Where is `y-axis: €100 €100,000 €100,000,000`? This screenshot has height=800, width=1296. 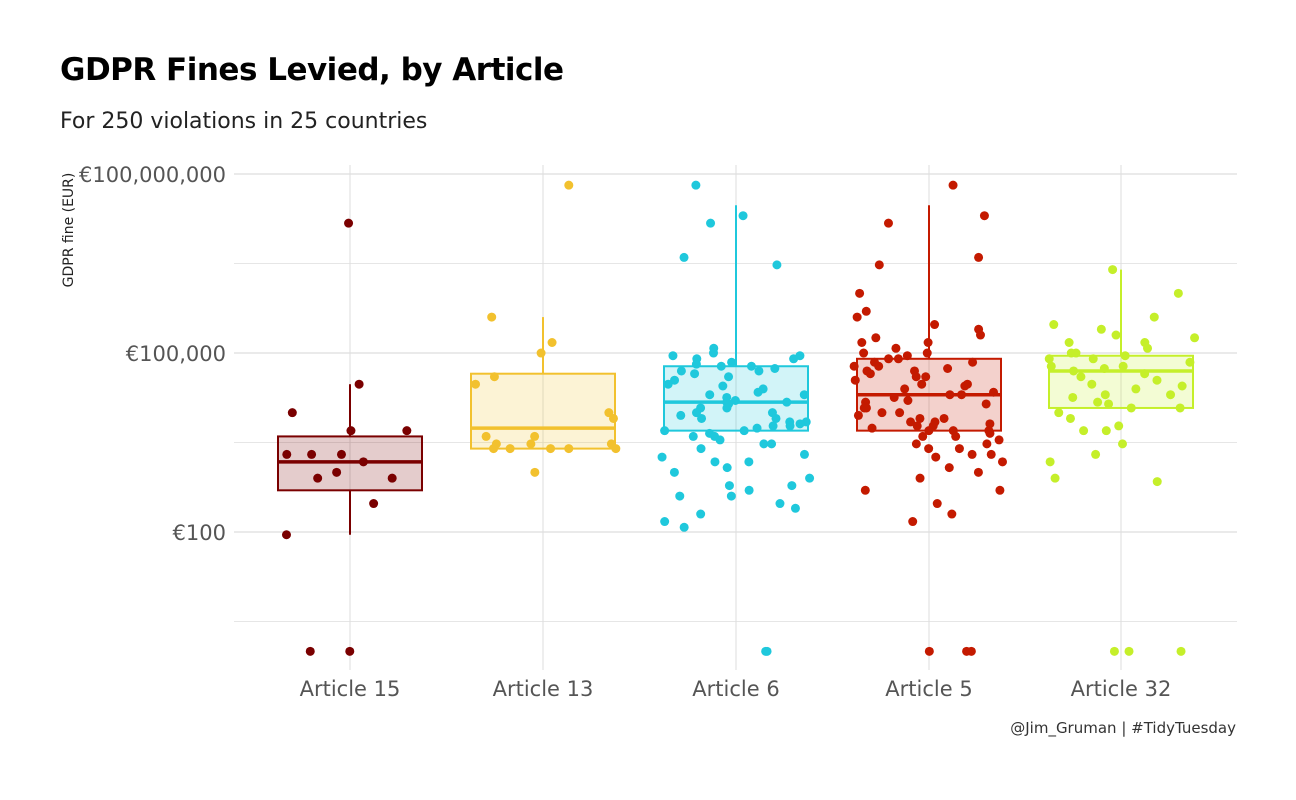
y-axis: €100 €100,000 €100,000,000 is located at coordinates (152, 354).